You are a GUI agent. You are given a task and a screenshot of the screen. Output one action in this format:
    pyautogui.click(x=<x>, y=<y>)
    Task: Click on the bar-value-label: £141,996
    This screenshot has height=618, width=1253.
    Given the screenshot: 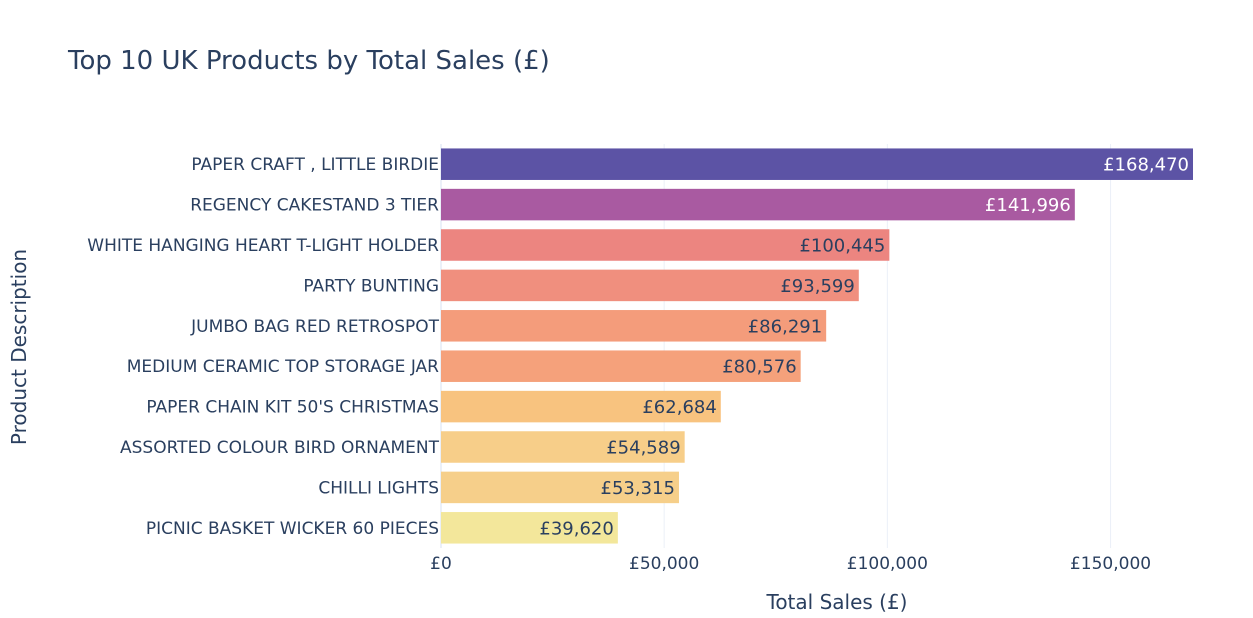 What is the action you would take?
    pyautogui.click(x=1028, y=205)
    